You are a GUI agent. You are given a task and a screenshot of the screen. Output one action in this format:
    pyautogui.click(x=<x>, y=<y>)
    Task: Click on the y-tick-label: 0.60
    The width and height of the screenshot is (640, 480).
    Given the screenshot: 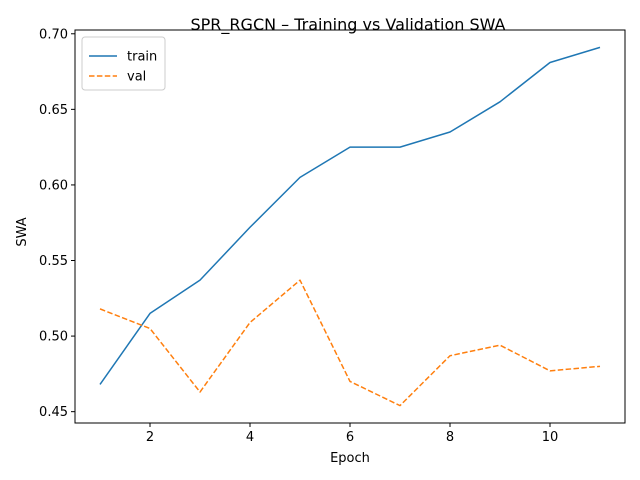 What is the action you would take?
    pyautogui.click(x=53, y=185)
    